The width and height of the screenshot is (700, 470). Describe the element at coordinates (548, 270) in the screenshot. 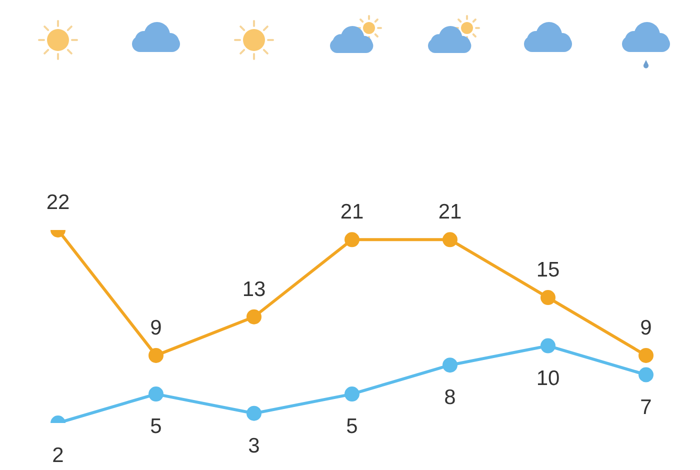

I see `data-label: 15` at that location.